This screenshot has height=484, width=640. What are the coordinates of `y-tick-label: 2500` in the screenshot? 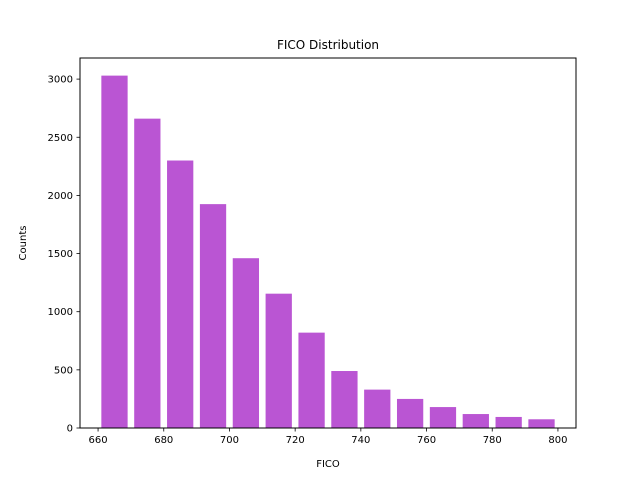 It's located at (60, 138).